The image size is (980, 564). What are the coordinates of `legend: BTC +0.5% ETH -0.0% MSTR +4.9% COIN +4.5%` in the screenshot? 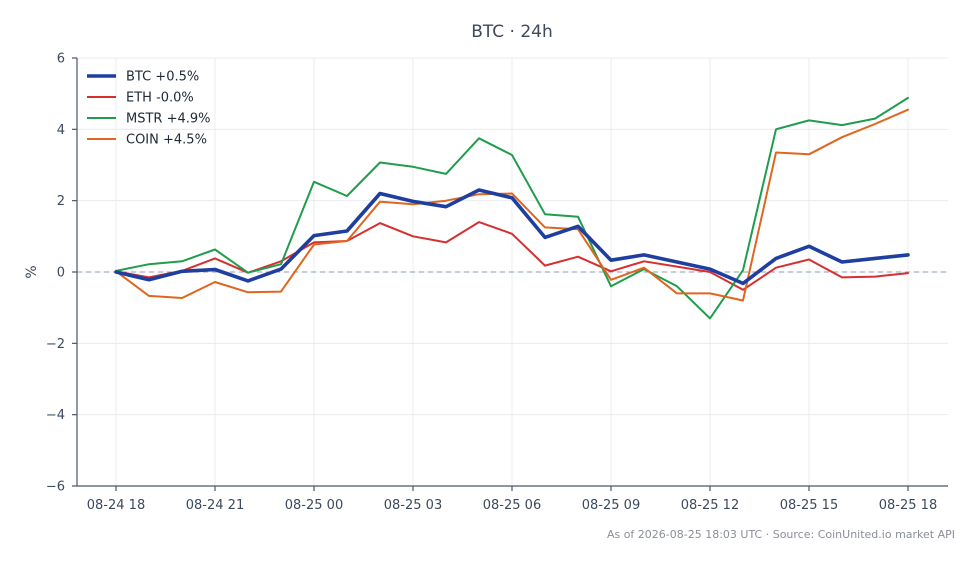 It's located at (149, 109).